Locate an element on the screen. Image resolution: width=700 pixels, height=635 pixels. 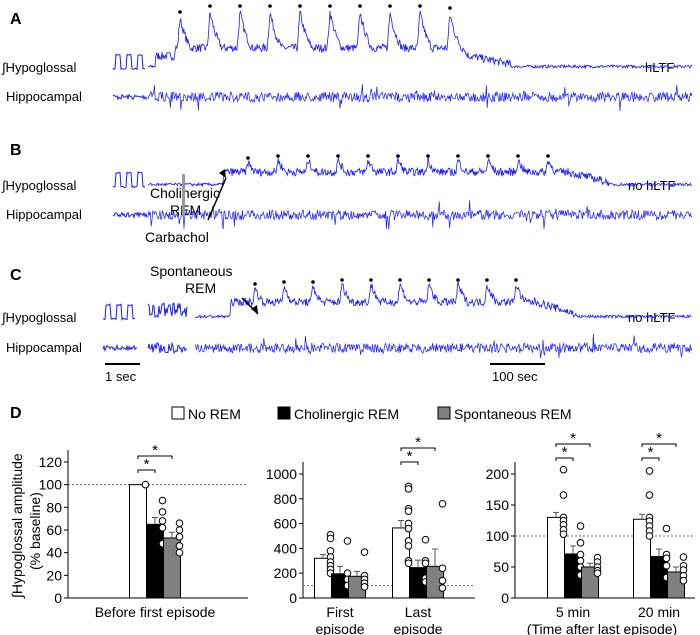
y-axis-label: ∫Hypoglossal amplitude is located at coordinates (17, 526).